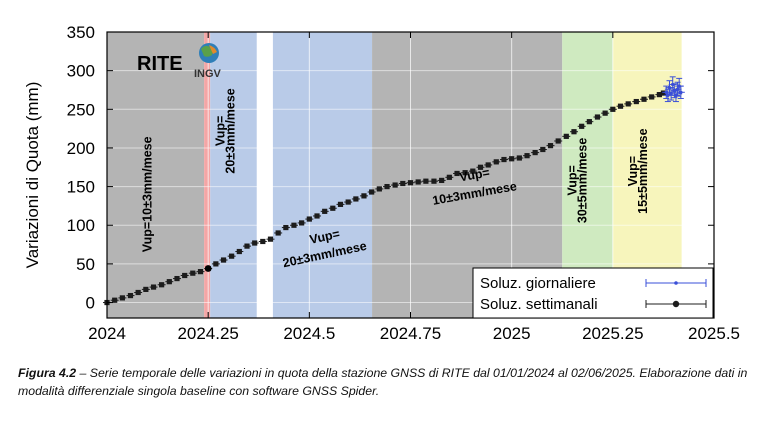  What do you see at coordinates (107, 333) in the screenshot?
I see `x-tick-label: 2024` at bounding box center [107, 333].